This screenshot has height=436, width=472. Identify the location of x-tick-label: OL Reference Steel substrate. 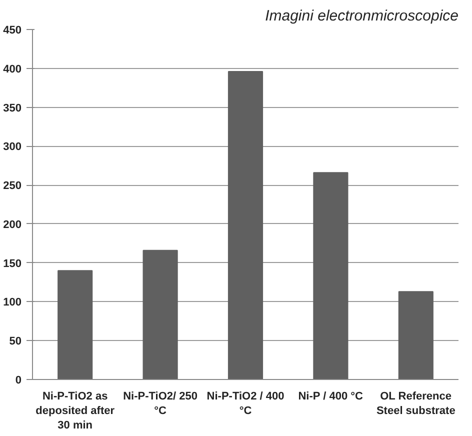
(416, 403).